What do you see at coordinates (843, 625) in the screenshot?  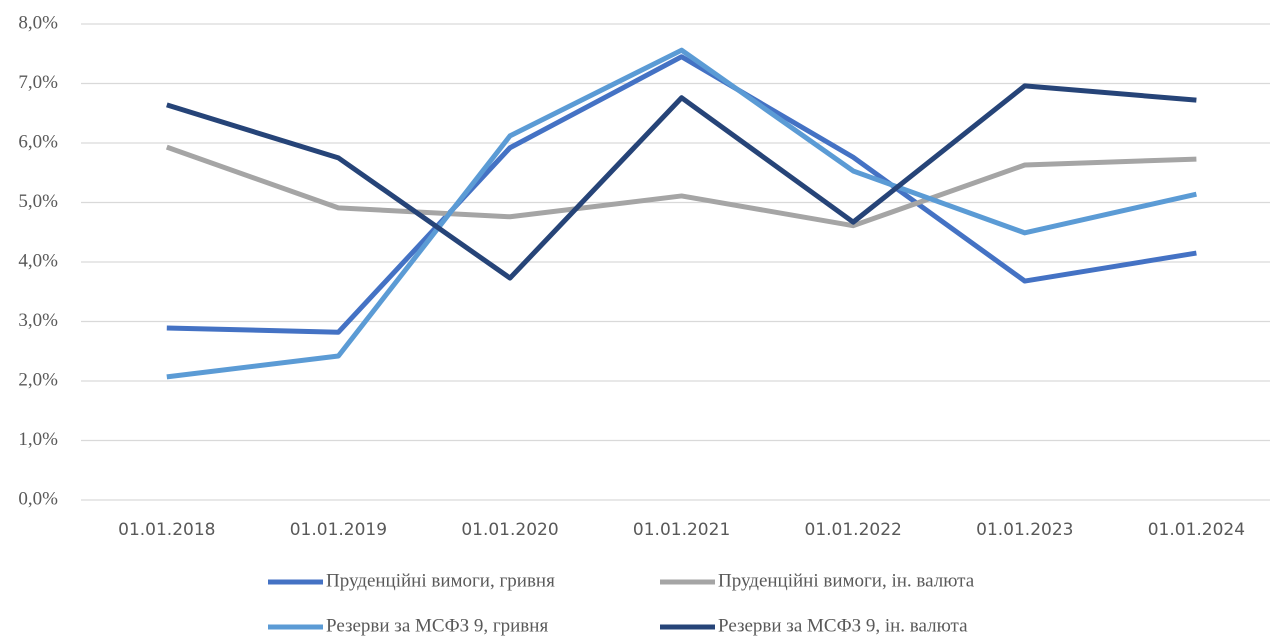 I see `legend-label: Резерви за МСФЗ 9, ін. валюта` at bounding box center [843, 625].